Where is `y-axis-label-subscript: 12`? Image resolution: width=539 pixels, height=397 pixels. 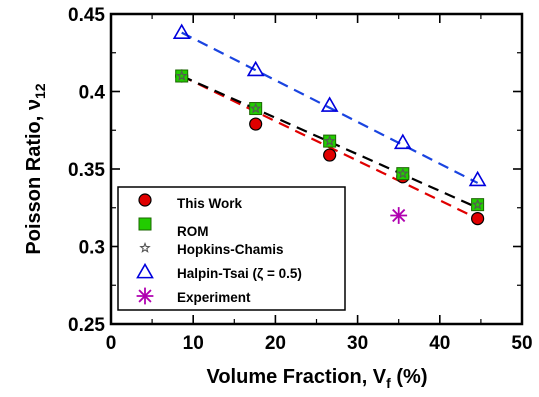 y-axis-label-subscript: 12 is located at coordinates (40, 91).